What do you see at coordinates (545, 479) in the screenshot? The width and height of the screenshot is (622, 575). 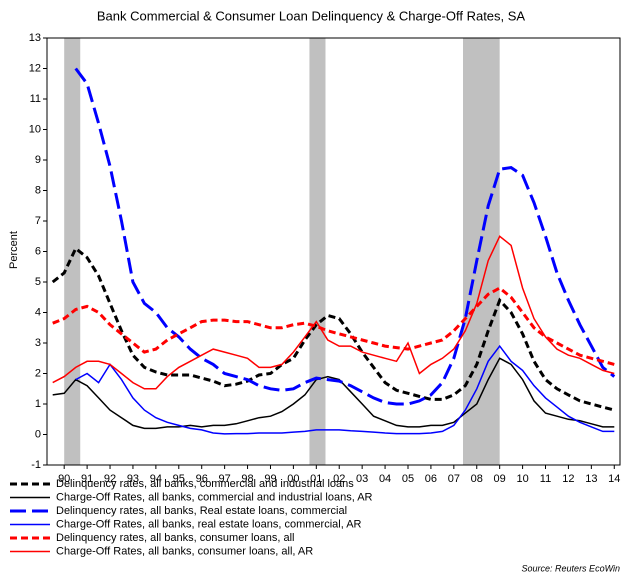 I see `x-tick-label: 11` at bounding box center [545, 479].